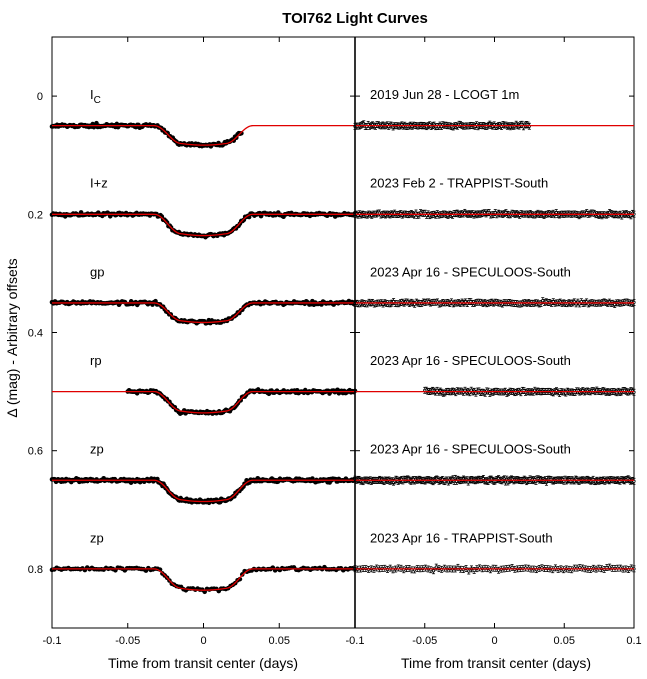 This screenshot has height=679, width=647. I want to click on band-label-sub: C, so click(97, 100).